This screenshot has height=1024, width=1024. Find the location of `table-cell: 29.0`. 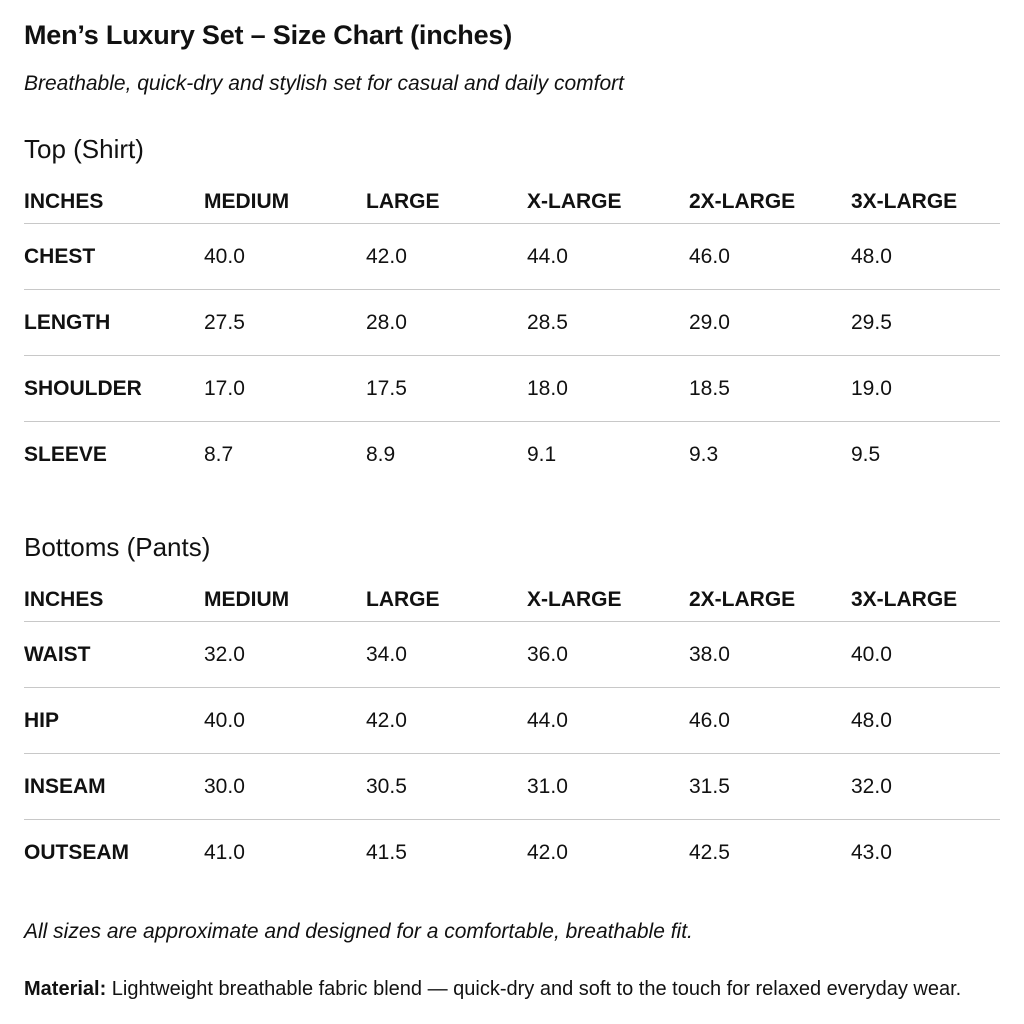

table-cell: 29.0 is located at coordinates (709, 322).